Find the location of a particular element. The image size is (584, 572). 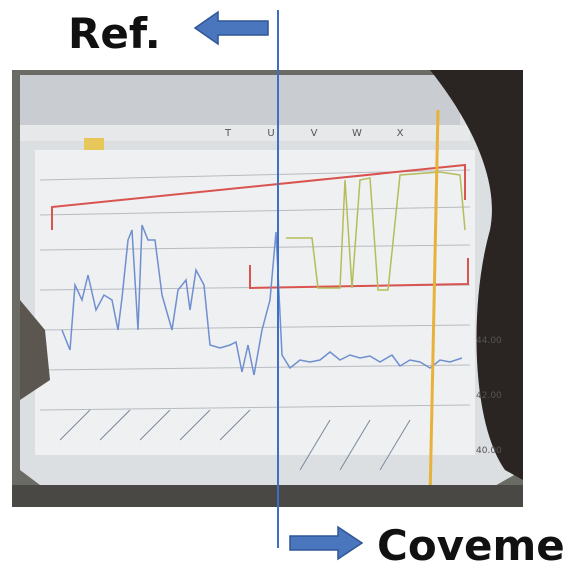

coveme-label: Coveme is located at coordinates (471, 545).